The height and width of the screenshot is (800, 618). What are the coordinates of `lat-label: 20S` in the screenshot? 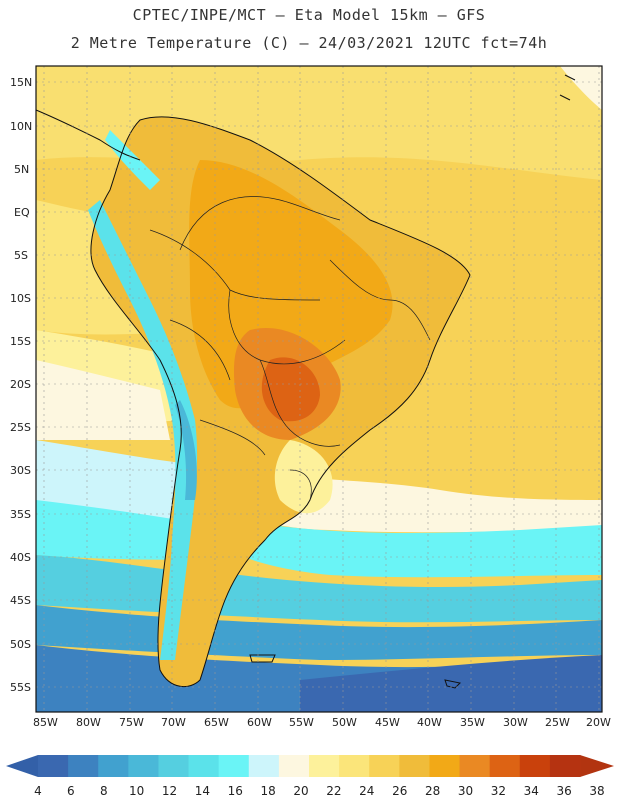 It's located at (20, 384).